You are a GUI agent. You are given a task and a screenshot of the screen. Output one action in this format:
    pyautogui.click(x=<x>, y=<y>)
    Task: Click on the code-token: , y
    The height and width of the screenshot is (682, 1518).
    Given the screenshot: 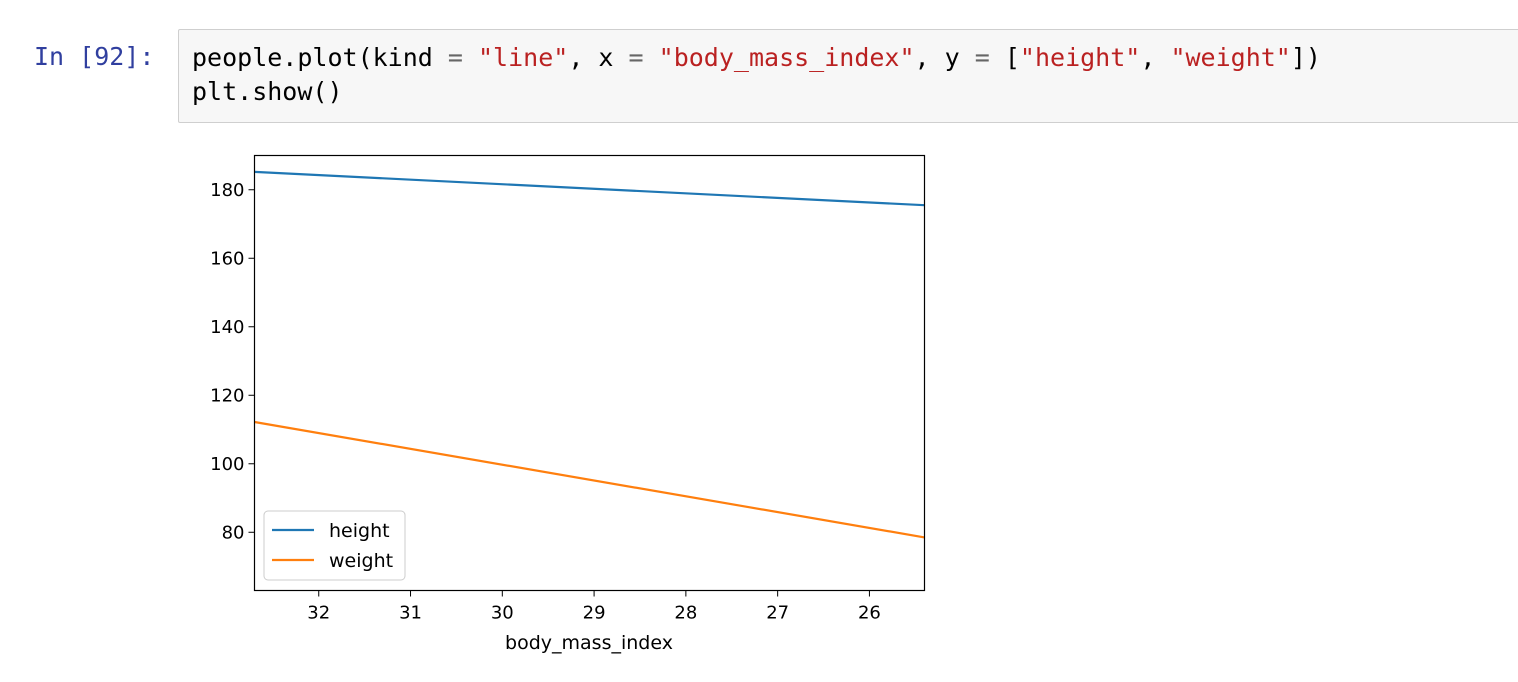 What is the action you would take?
    pyautogui.click(x=944, y=57)
    